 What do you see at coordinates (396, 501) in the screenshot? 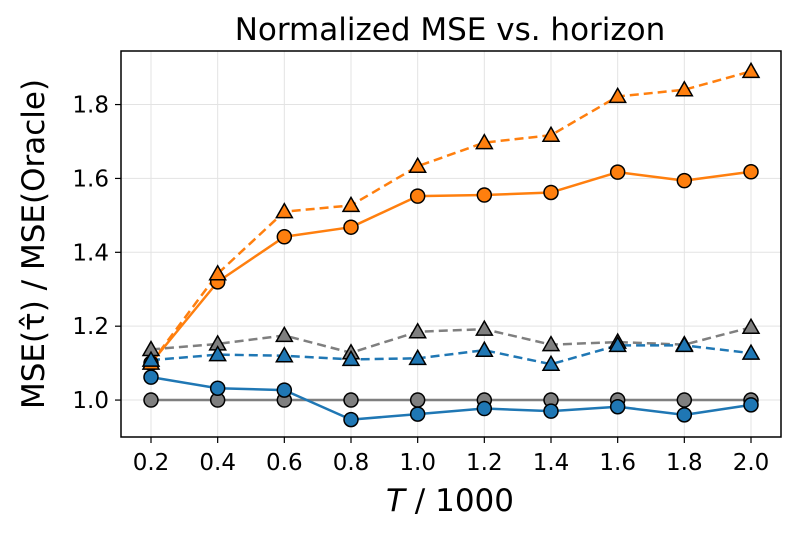
I see `x-axis-label-variable: T` at bounding box center [396, 501].